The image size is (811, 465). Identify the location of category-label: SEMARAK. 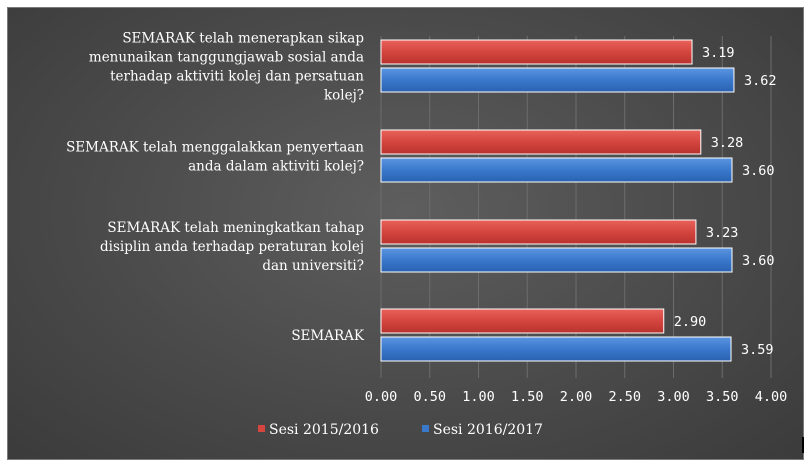
(328, 336).